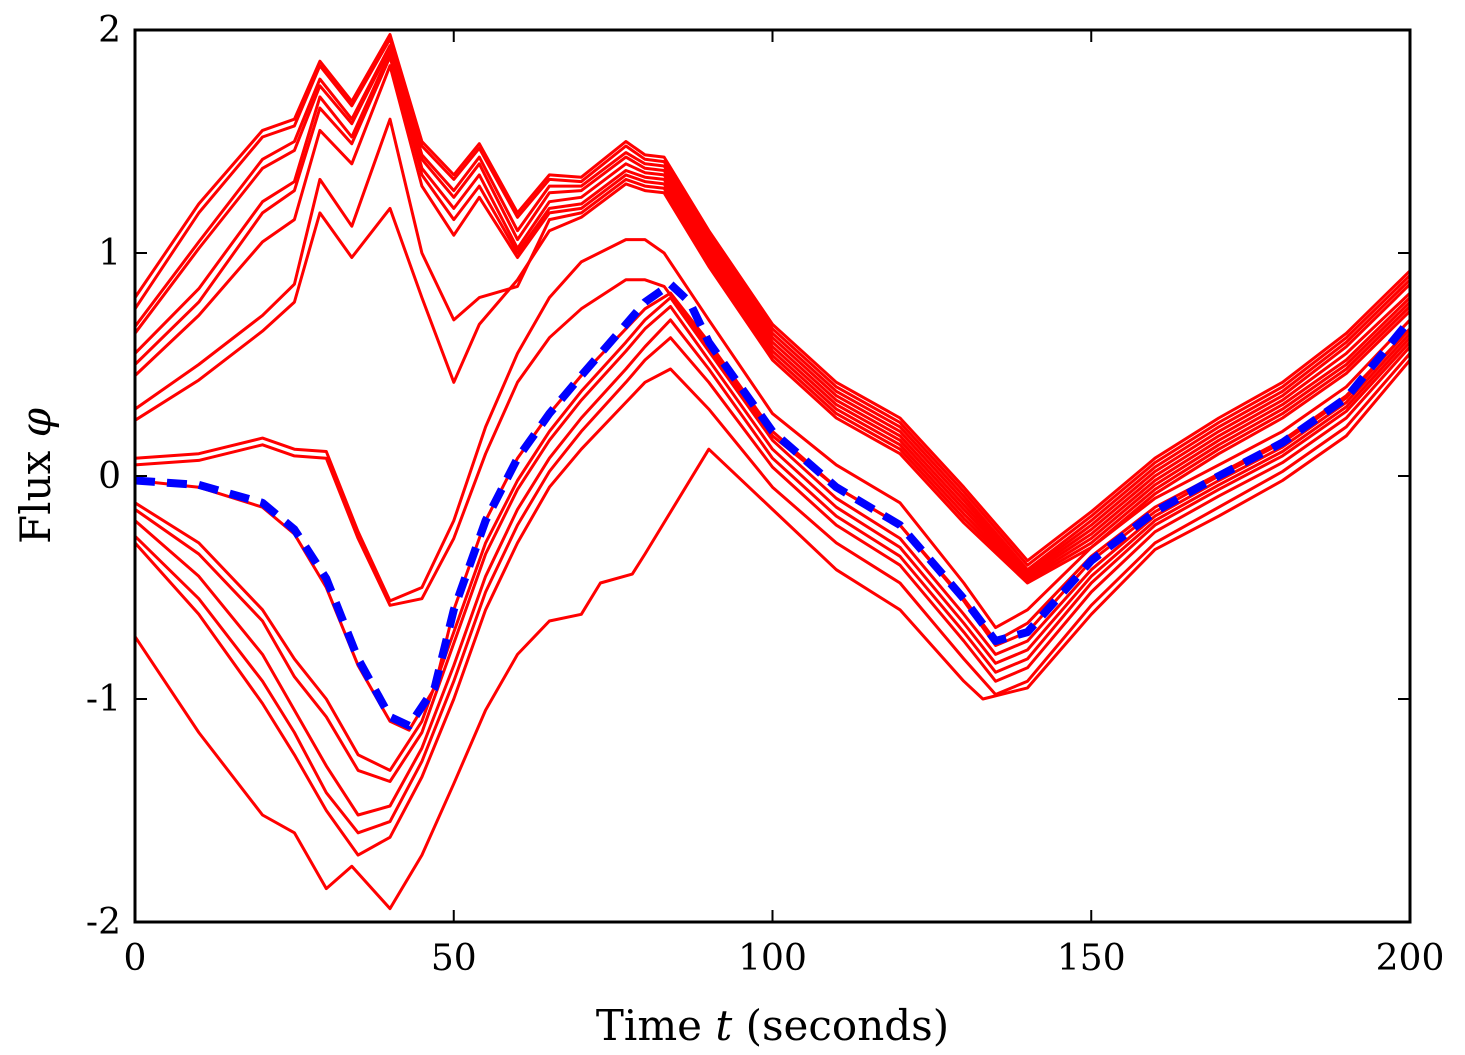 Image resolution: width=1465 pixels, height=1055 pixels. I want to click on x-axis-label: Time t (seconds), so click(772, 1025).